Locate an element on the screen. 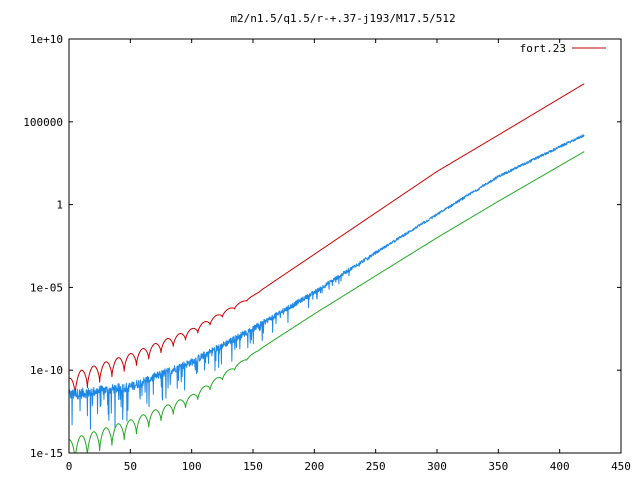  x-tick-label: 250 is located at coordinates (376, 466).